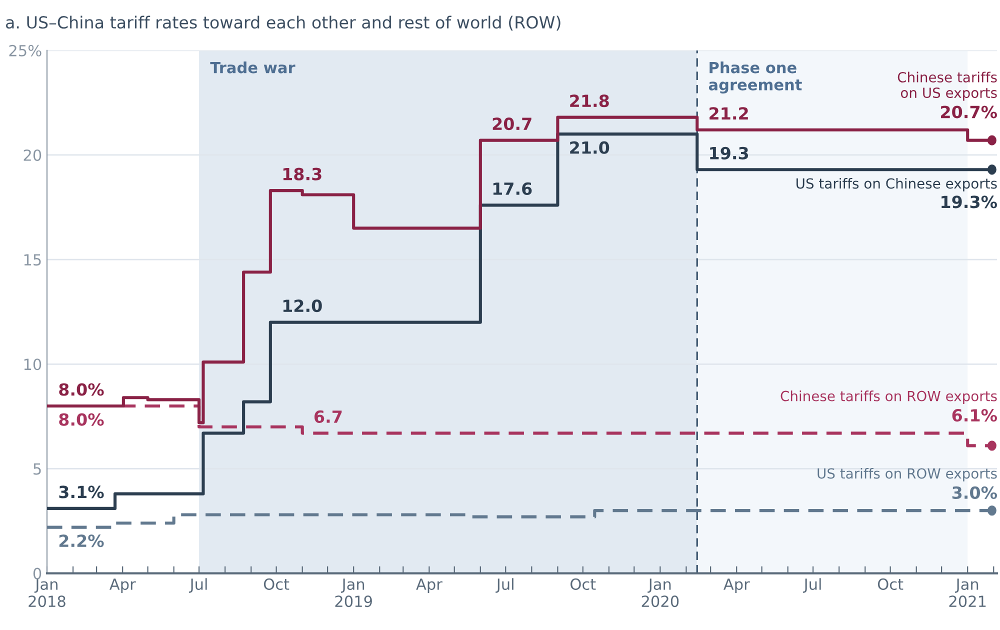 Image resolution: width=1000 pixels, height=630 pixels. What do you see at coordinates (512, 189) in the screenshot?
I see `data-label: 17.6` at bounding box center [512, 189].